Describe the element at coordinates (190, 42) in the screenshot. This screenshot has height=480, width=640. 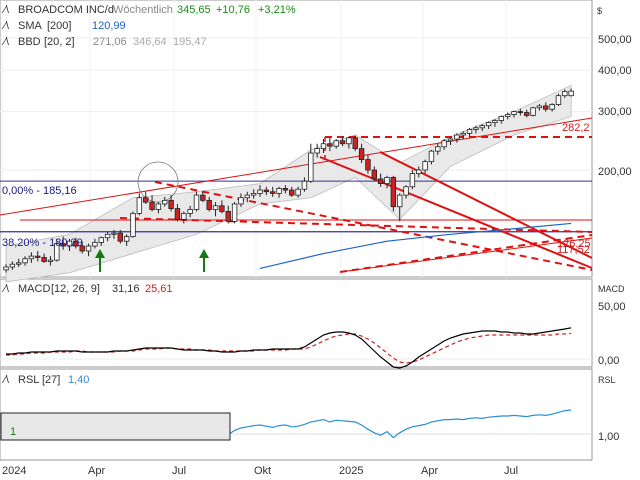
I see `bbd-value-3: 195,47` at that location.